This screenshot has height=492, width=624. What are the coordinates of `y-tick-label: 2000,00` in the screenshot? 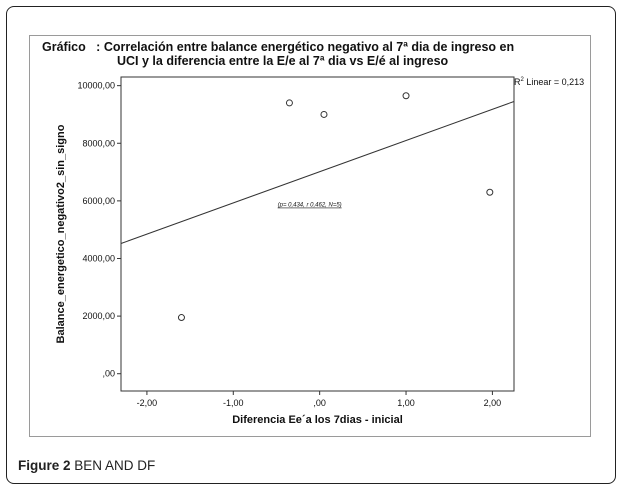 It's located at (98, 316).